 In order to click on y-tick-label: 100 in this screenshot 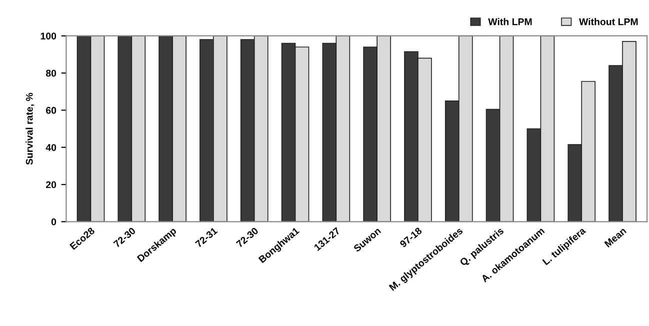, I will do `click(48, 36)`.